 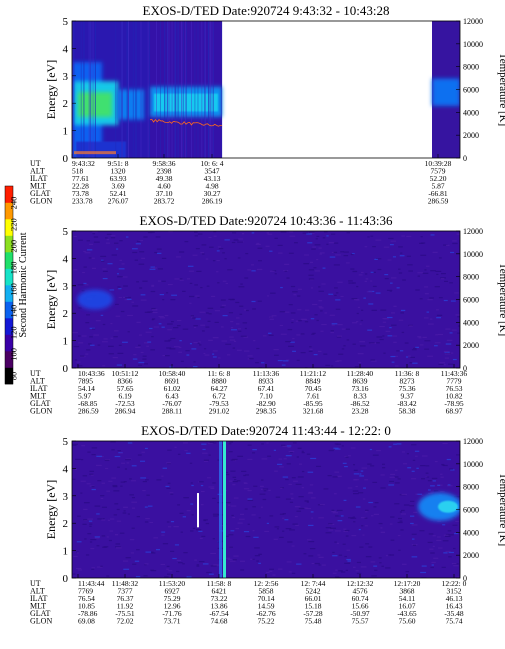 What do you see at coordinates (14, 224) in the screenshot?
I see `colorbar-tick-label: 220` at bounding box center [14, 224].